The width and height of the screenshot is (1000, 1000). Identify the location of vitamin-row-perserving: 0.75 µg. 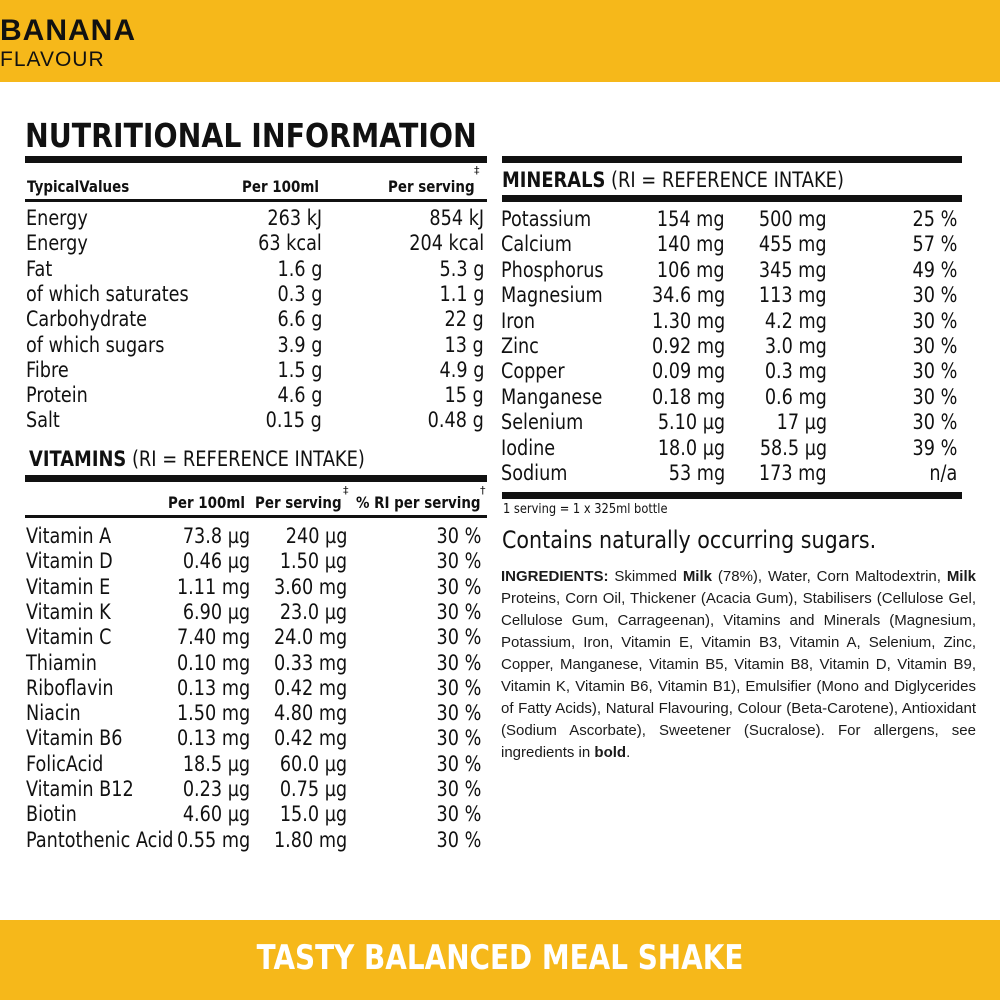
(313, 789).